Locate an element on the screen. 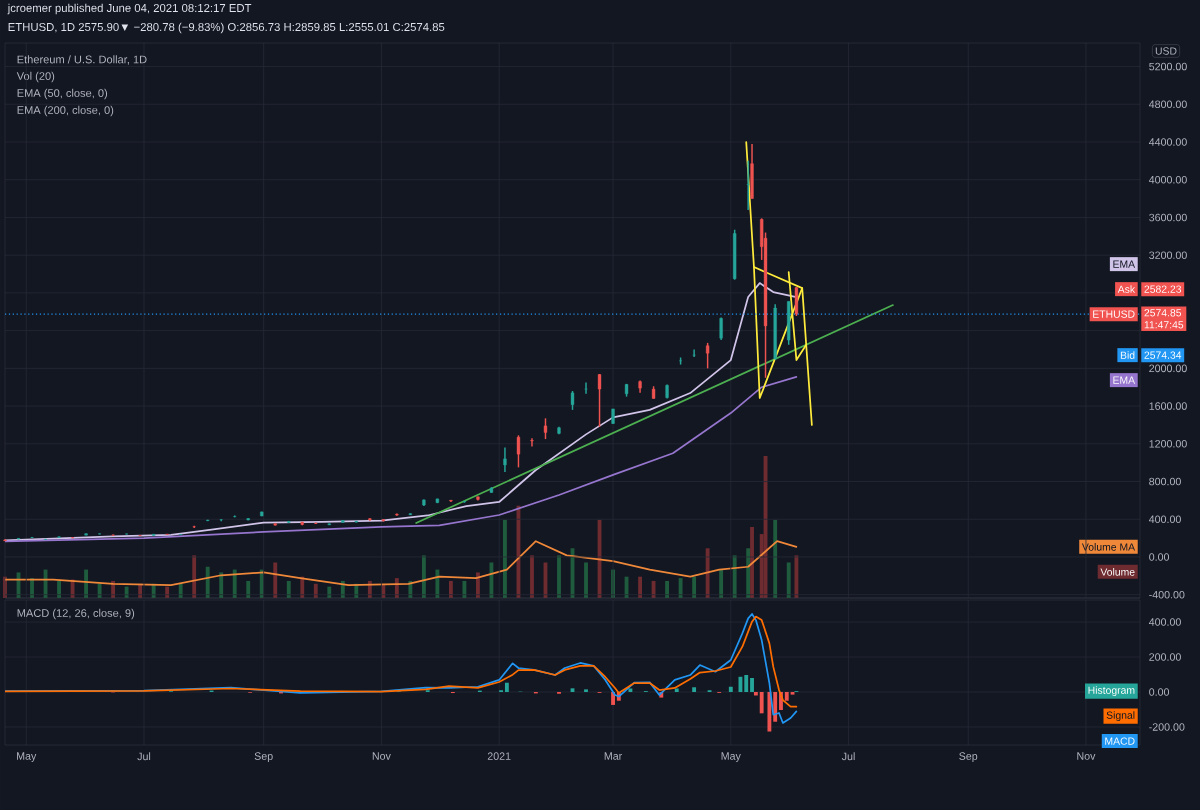 This screenshot has height=810, width=1200. annotation: Ask is located at coordinates (1126, 289).